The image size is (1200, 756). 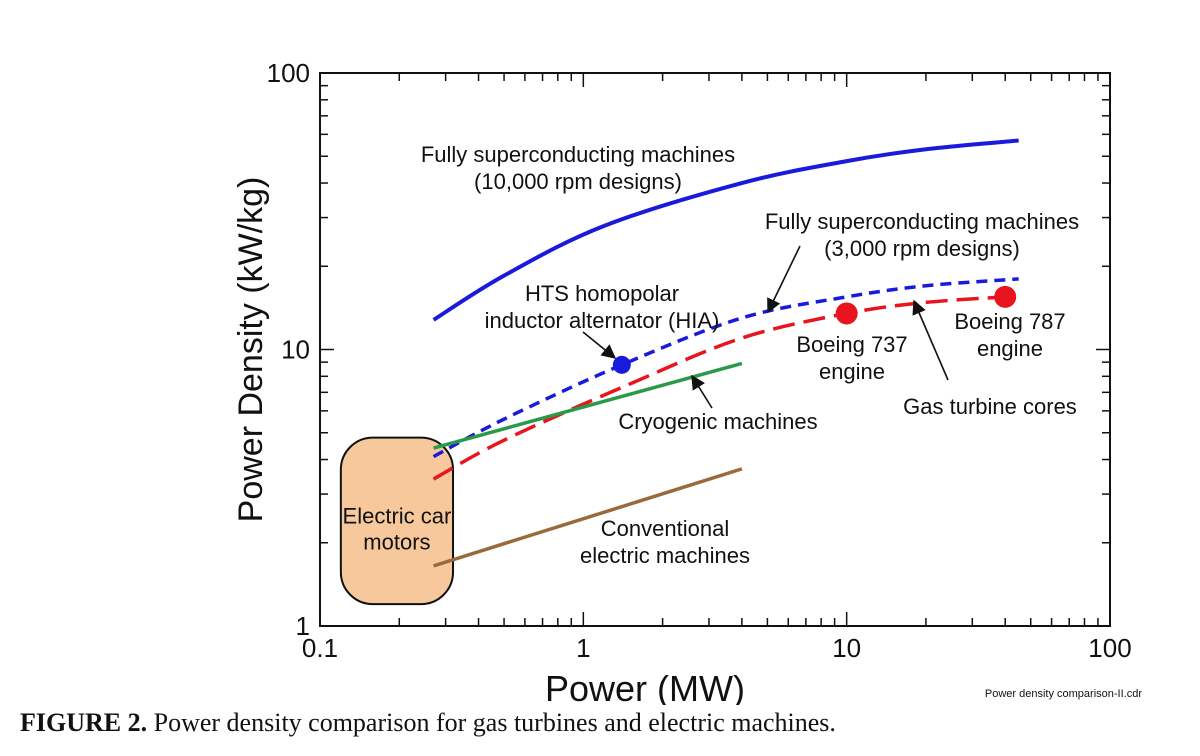 What do you see at coordinates (1005, 296) in the screenshot?
I see `boeing-787-point` at bounding box center [1005, 296].